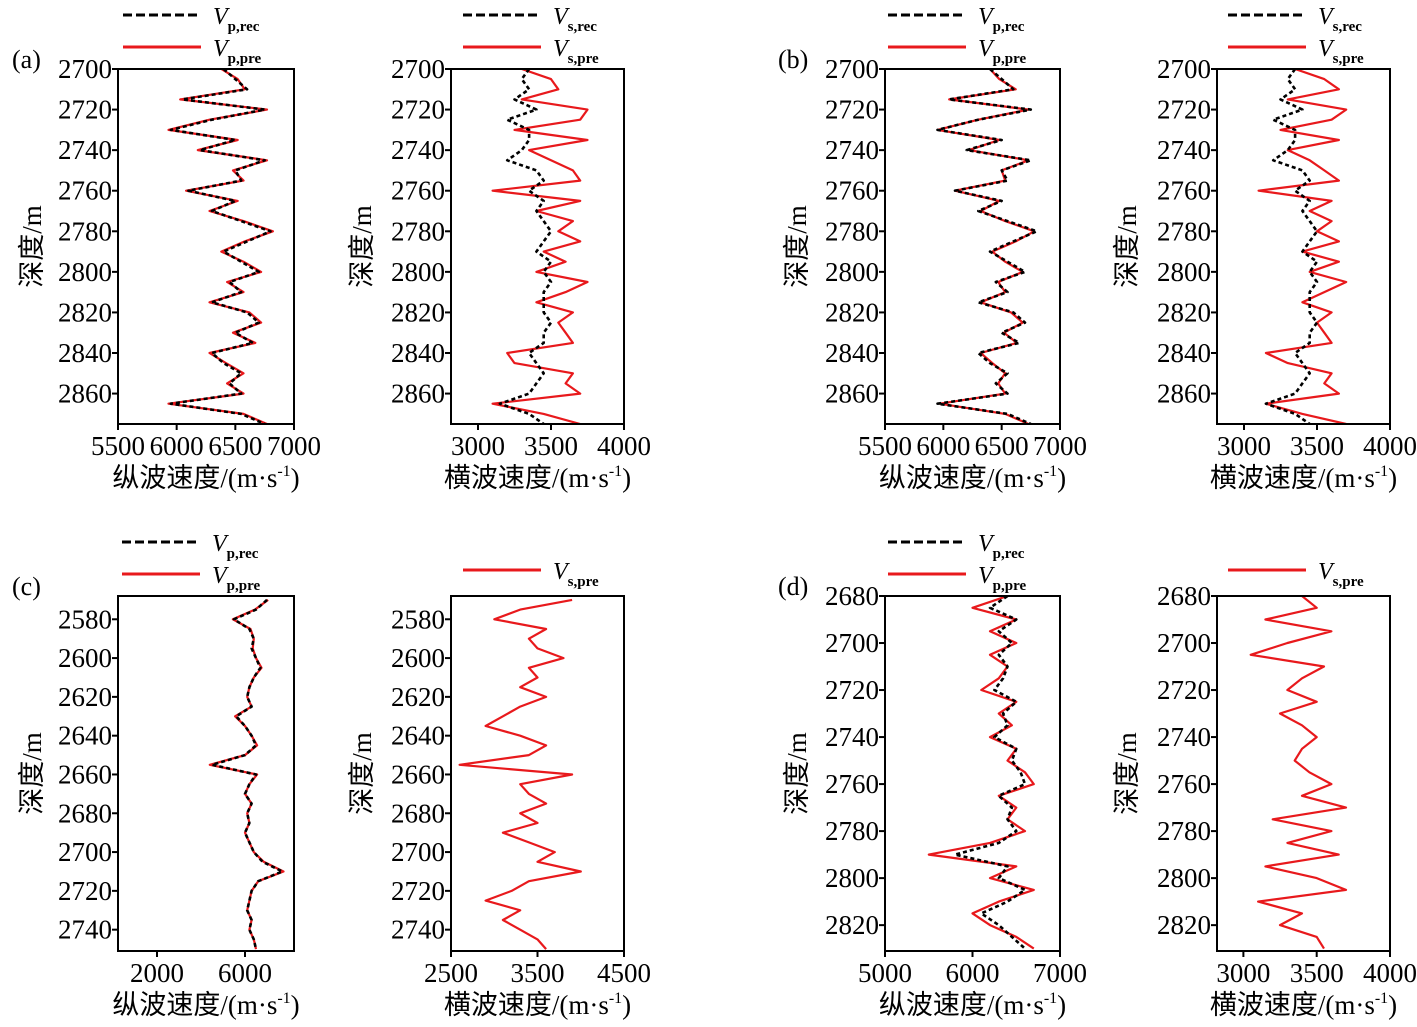 This screenshot has width=1417, height=1027. What do you see at coordinates (1243, 973) in the screenshot?
I see `x-tick-label: 3000` at bounding box center [1243, 973].